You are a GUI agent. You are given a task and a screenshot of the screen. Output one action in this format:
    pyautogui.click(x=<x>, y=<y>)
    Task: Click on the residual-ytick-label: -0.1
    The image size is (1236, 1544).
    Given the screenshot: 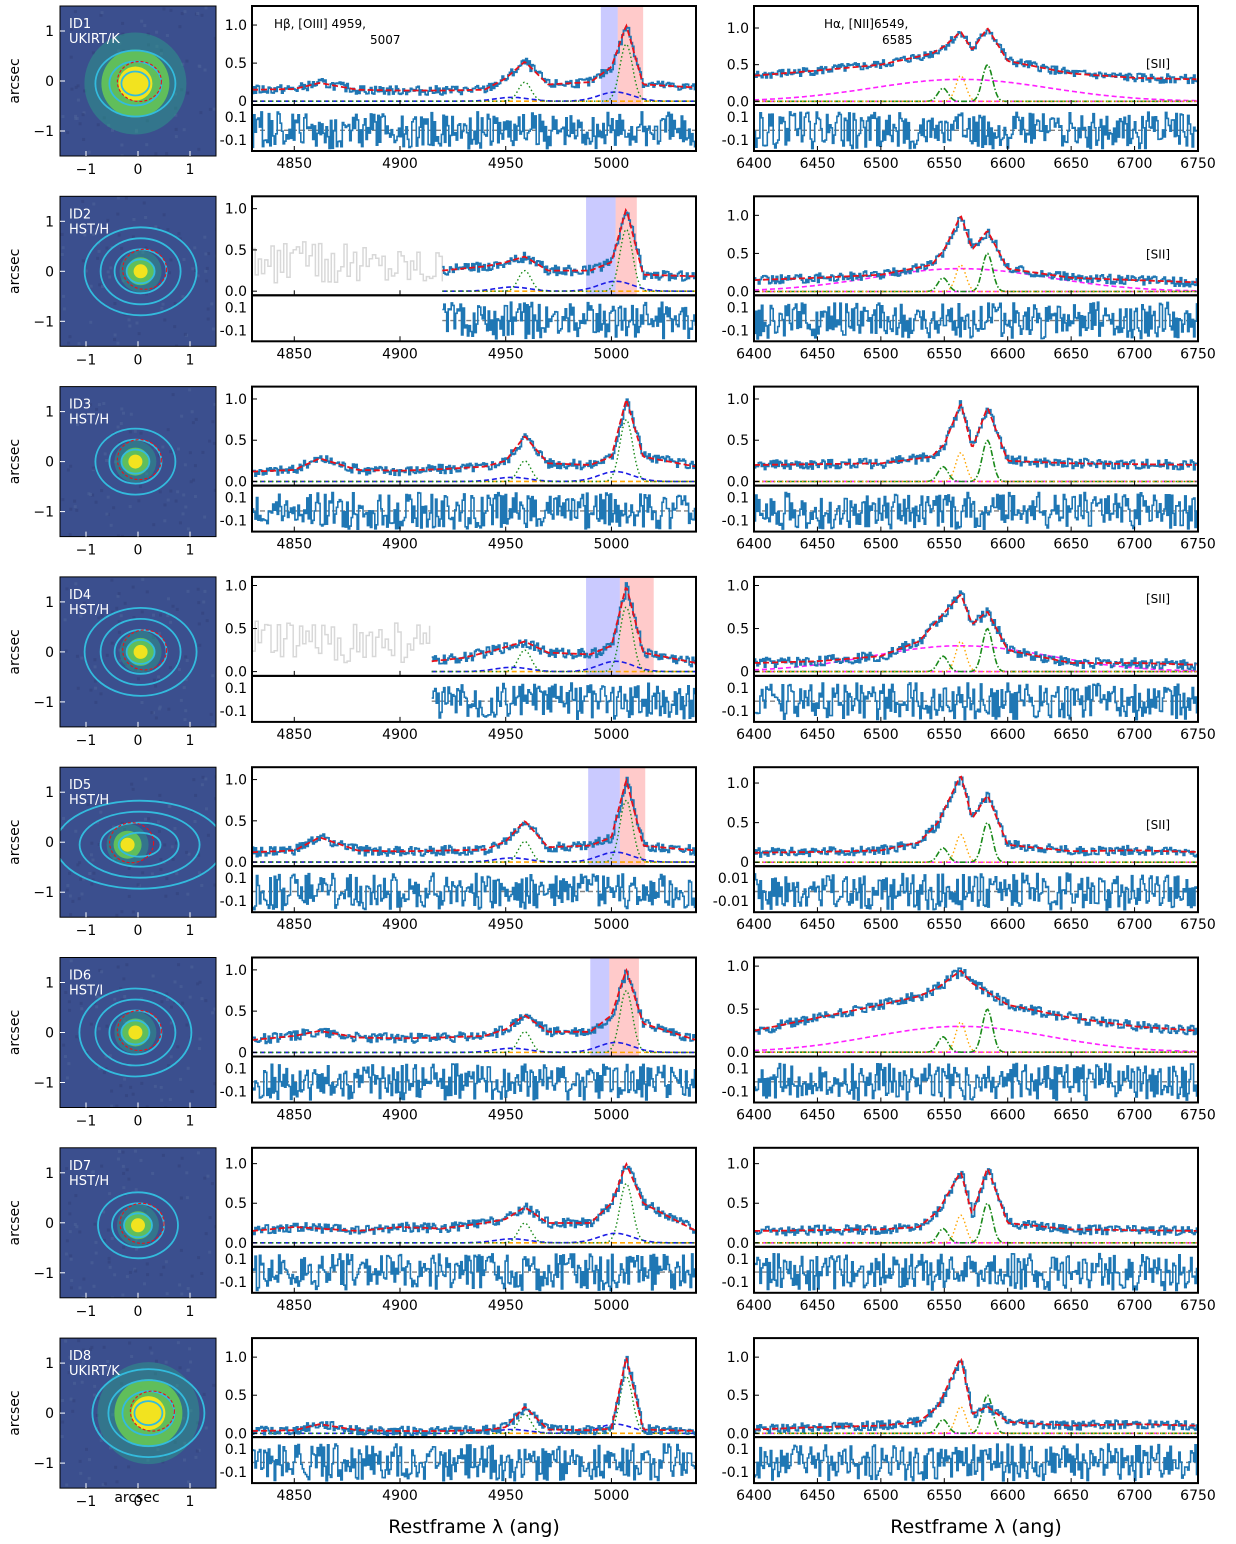 What is the action you would take?
    pyautogui.click(x=735, y=1473)
    